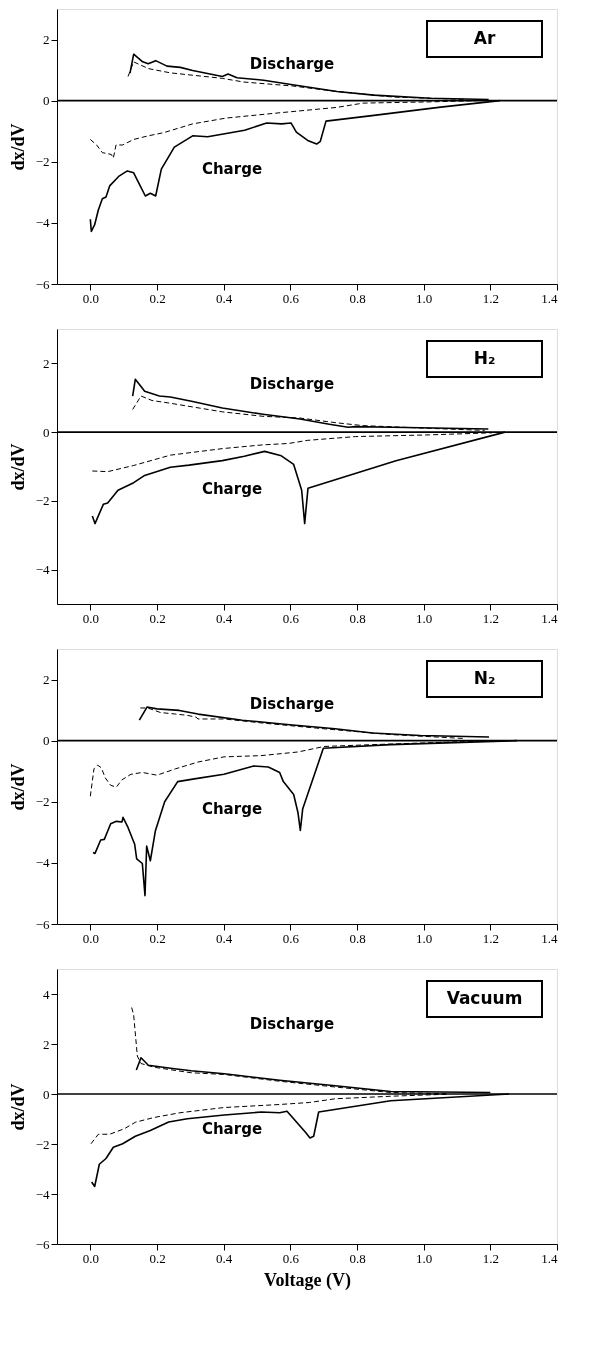 The image size is (612, 1372). I want to click on text: Ar, so click(484, 38).